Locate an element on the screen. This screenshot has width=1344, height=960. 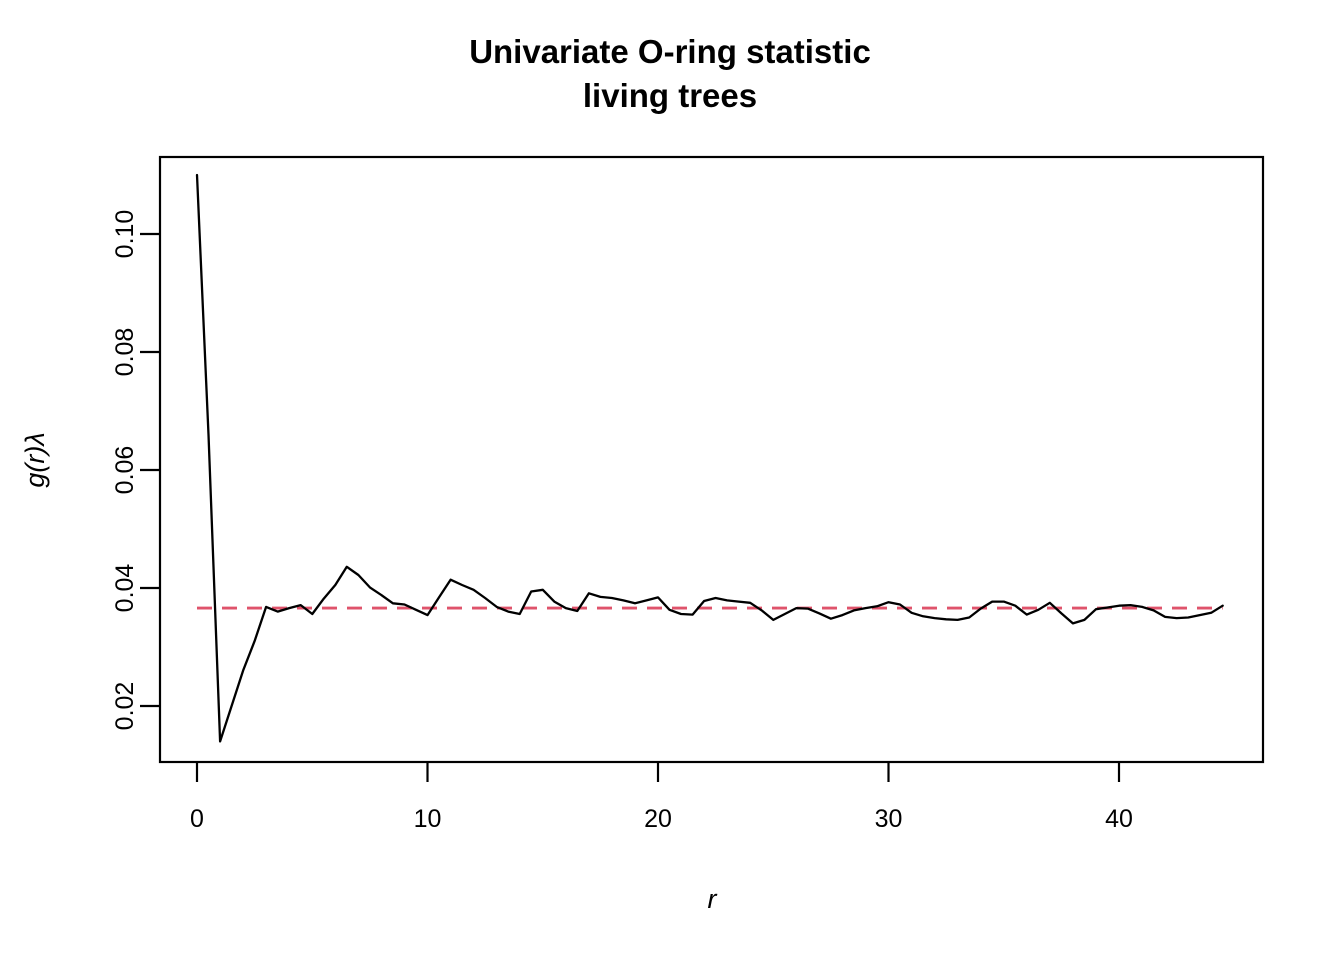
chart-subtitle: living trees is located at coordinates (670, 95).